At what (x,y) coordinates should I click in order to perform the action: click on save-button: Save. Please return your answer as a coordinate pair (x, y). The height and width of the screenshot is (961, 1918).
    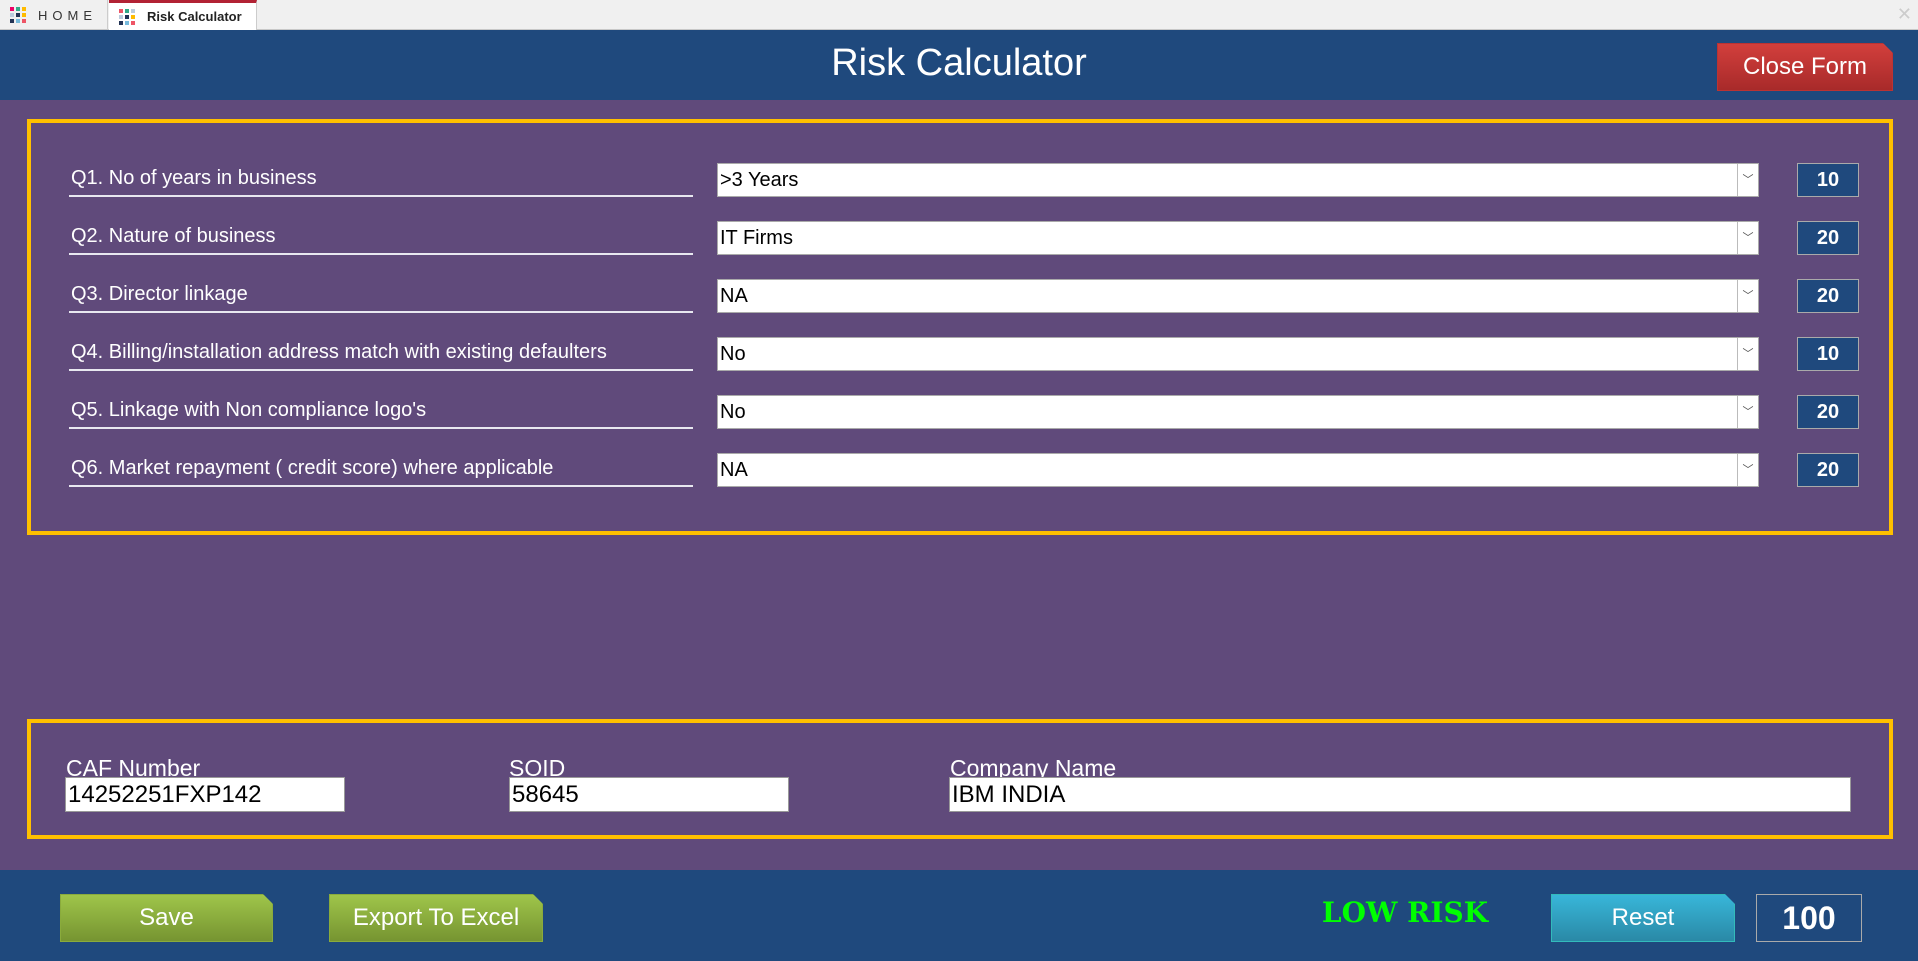
    Looking at the image, I should click on (166, 918).